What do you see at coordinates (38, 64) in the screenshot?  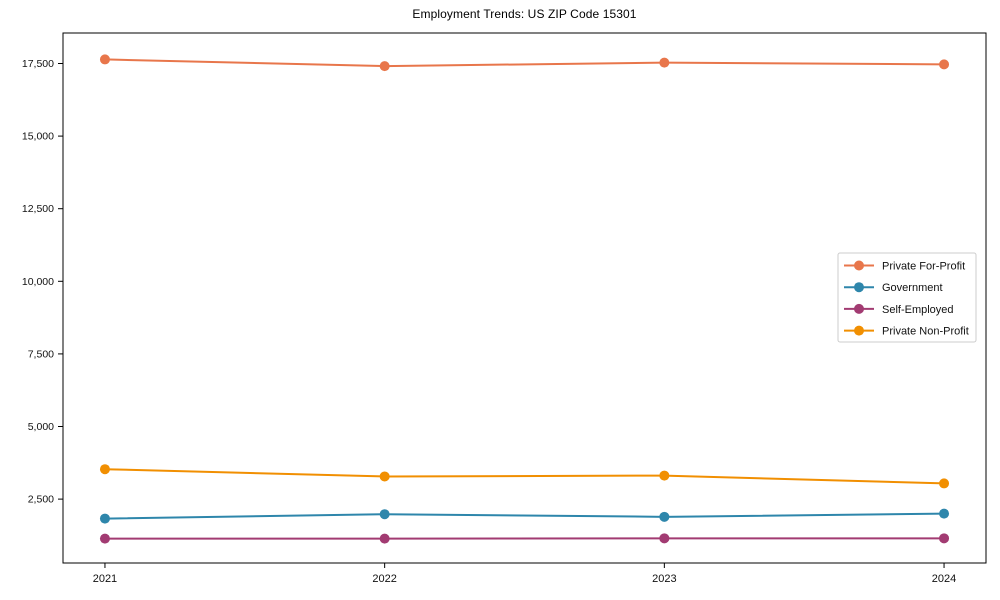 I see `y-tick-label: 17,500` at bounding box center [38, 64].